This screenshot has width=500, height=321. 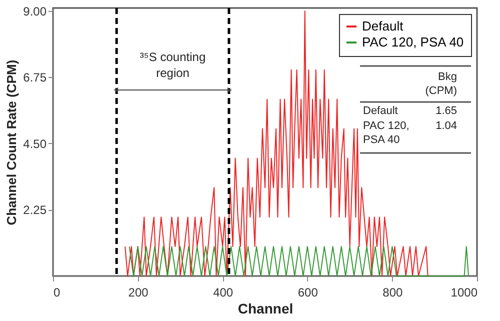 I want to click on x-tick-label: 800, so click(x=393, y=293).